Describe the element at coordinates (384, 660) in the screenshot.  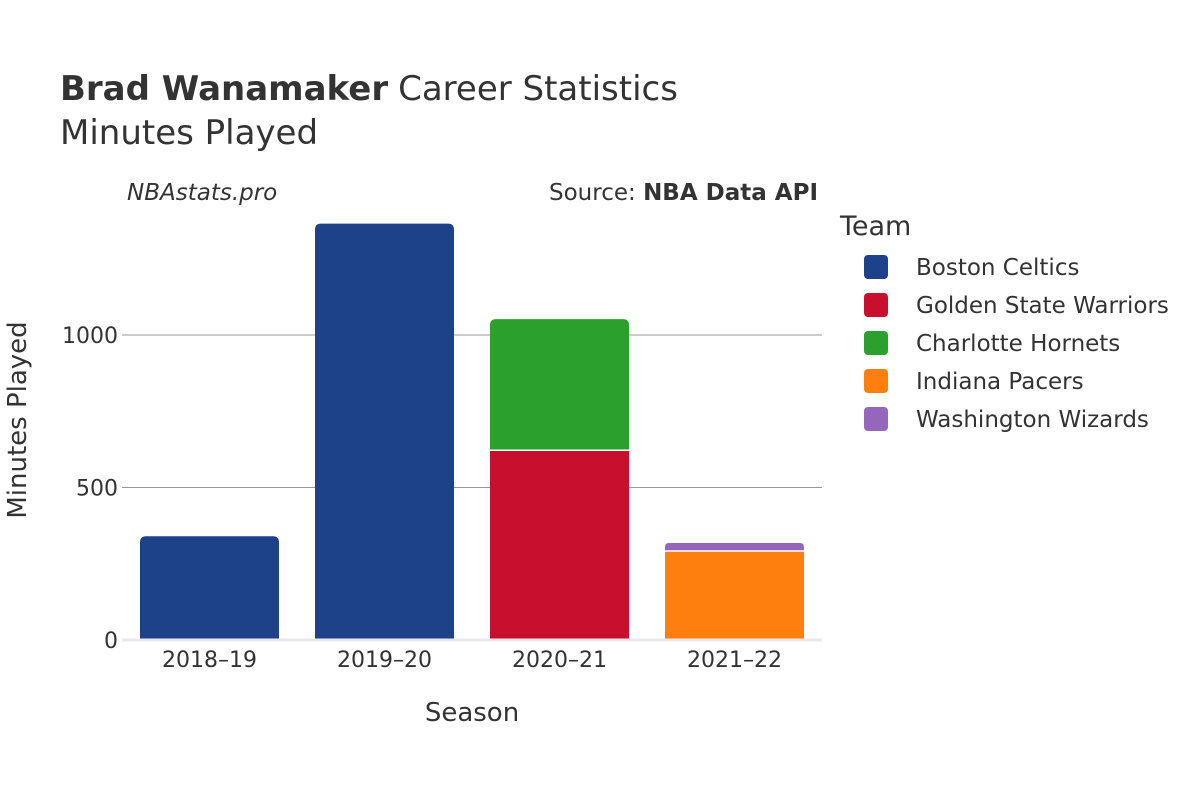
I see `x-tick-label: 2019–20` at that location.